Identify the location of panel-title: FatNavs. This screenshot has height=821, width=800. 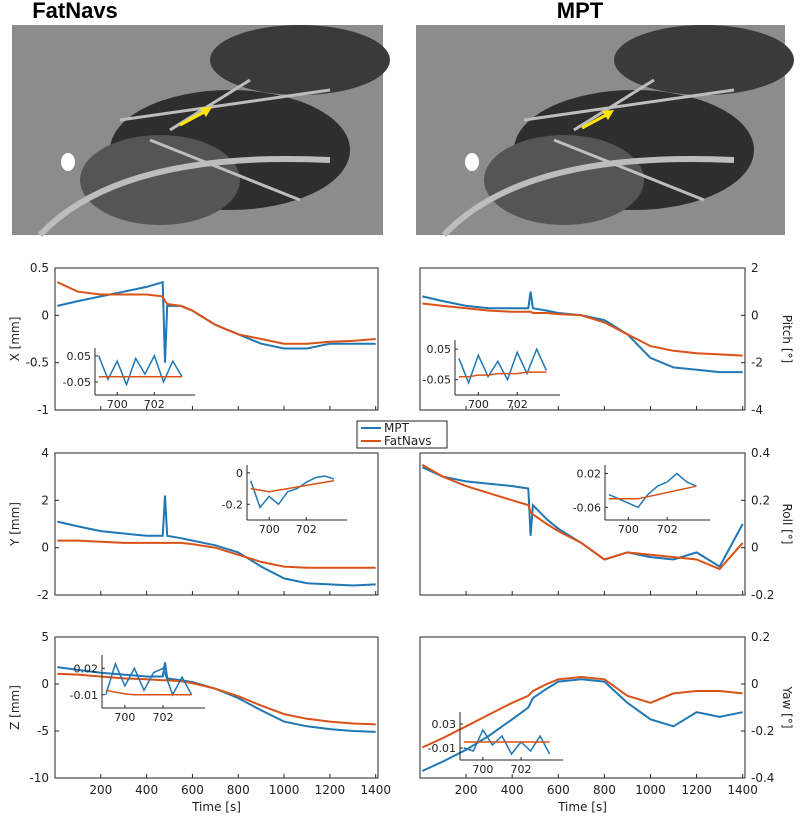
(75, 11).